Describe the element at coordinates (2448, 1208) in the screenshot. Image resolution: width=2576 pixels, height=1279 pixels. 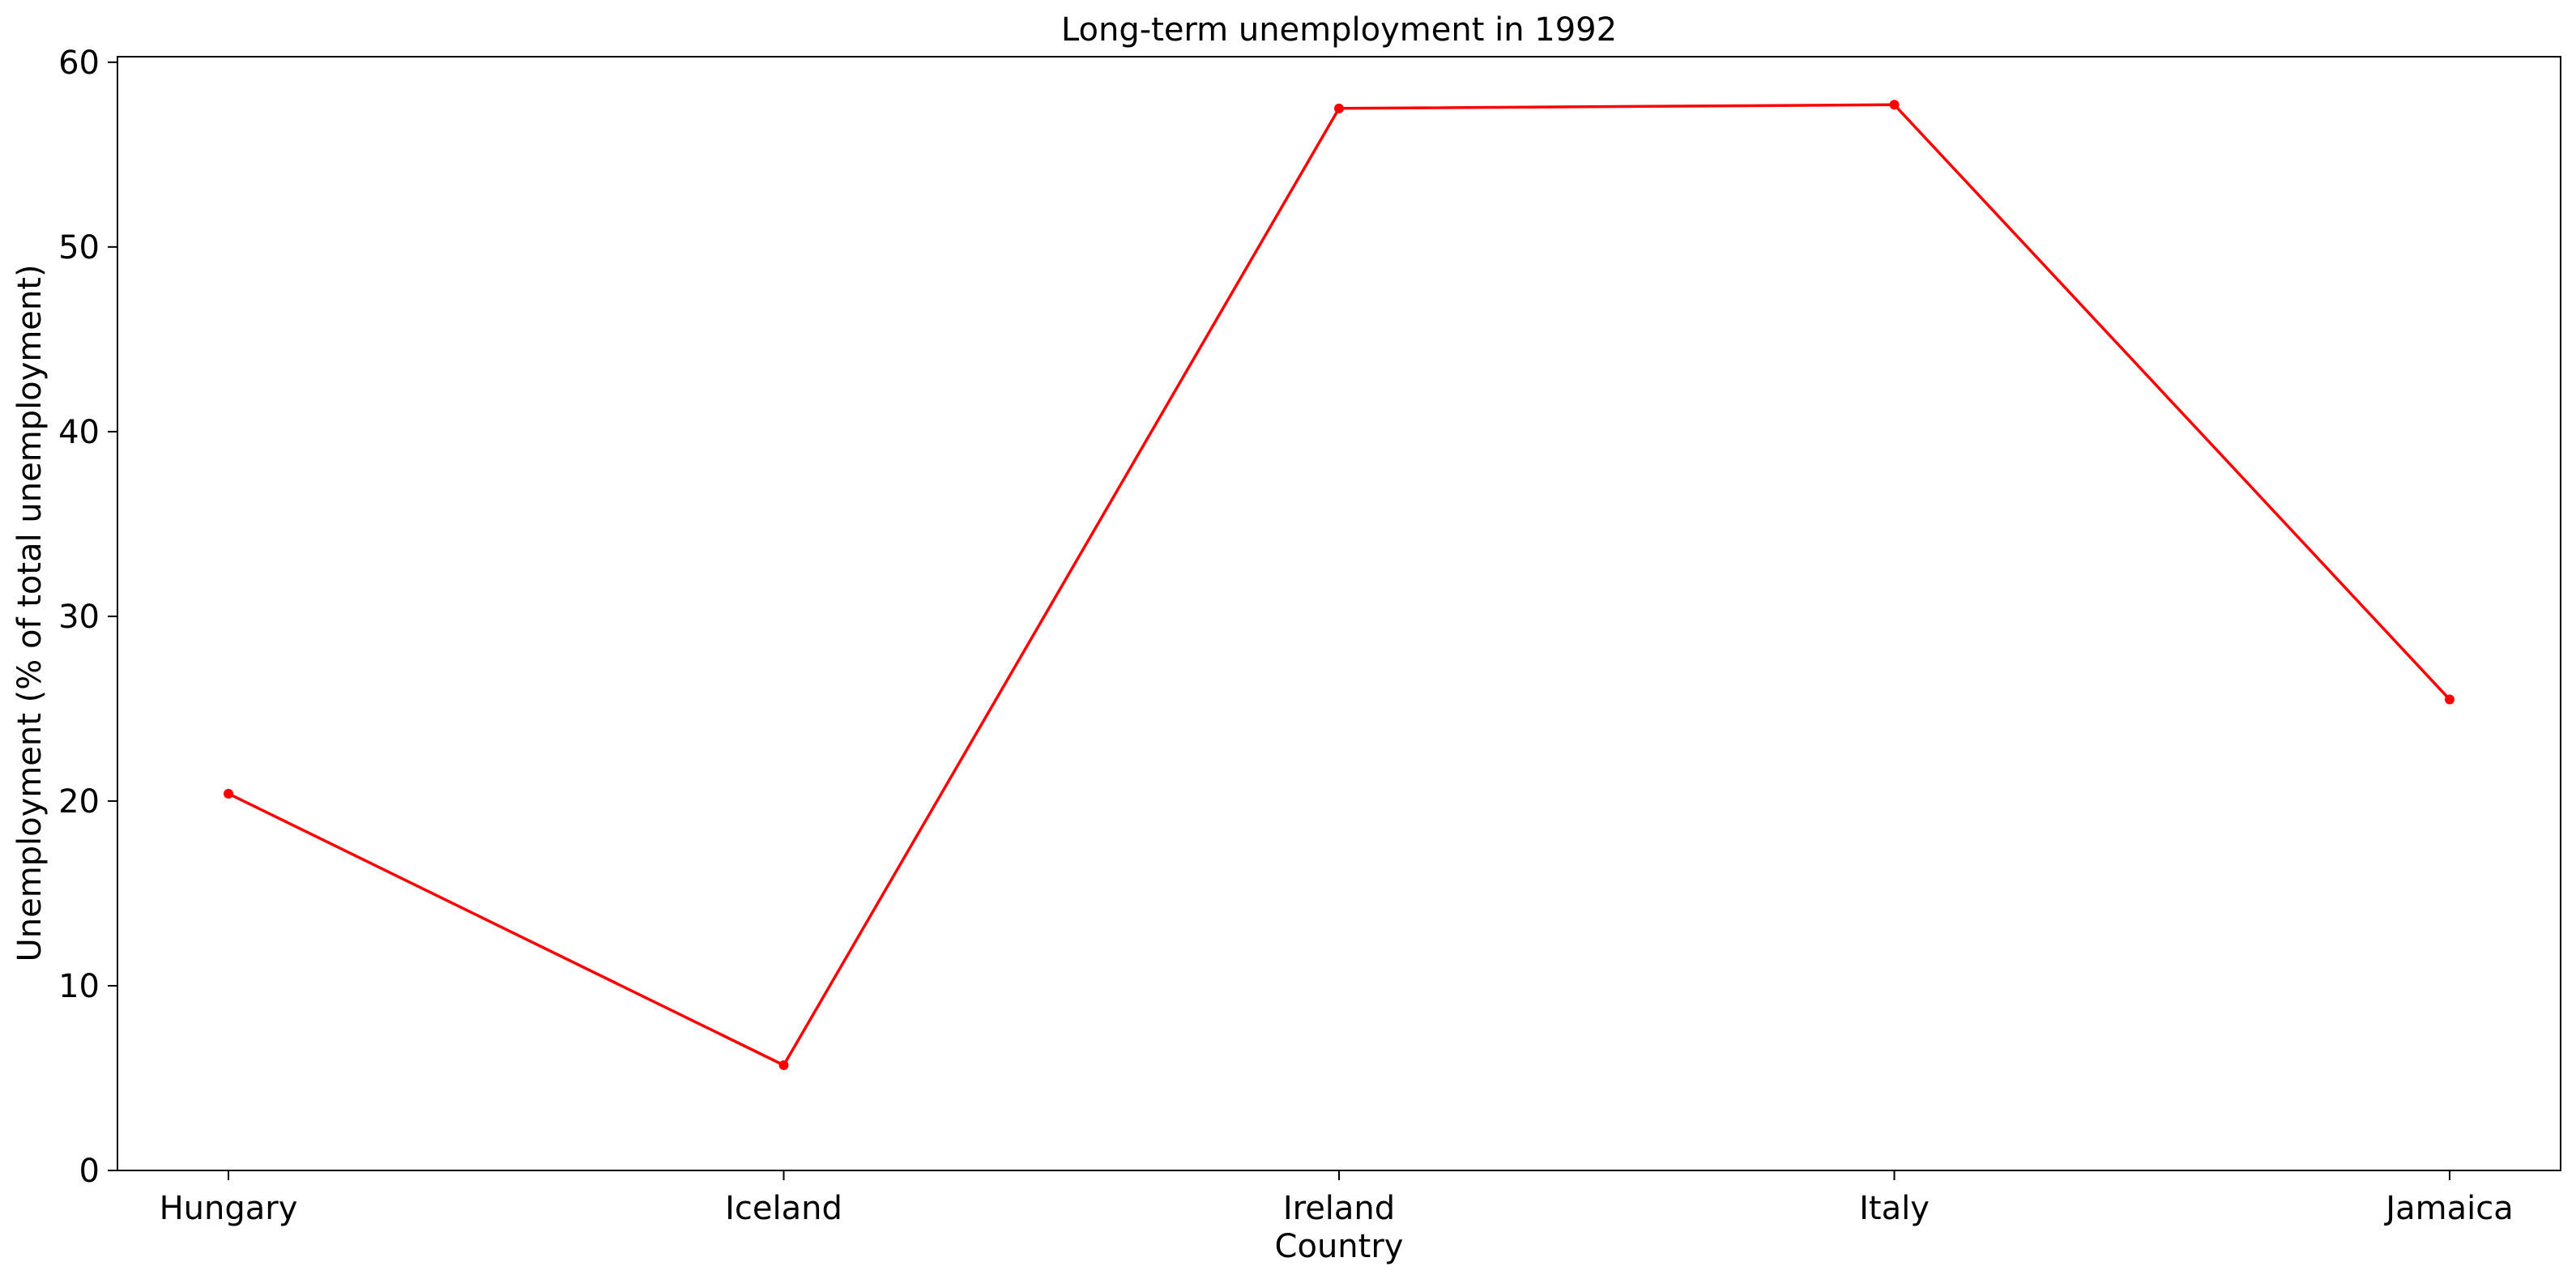
I see `x-tick-label: Jamaica` at that location.